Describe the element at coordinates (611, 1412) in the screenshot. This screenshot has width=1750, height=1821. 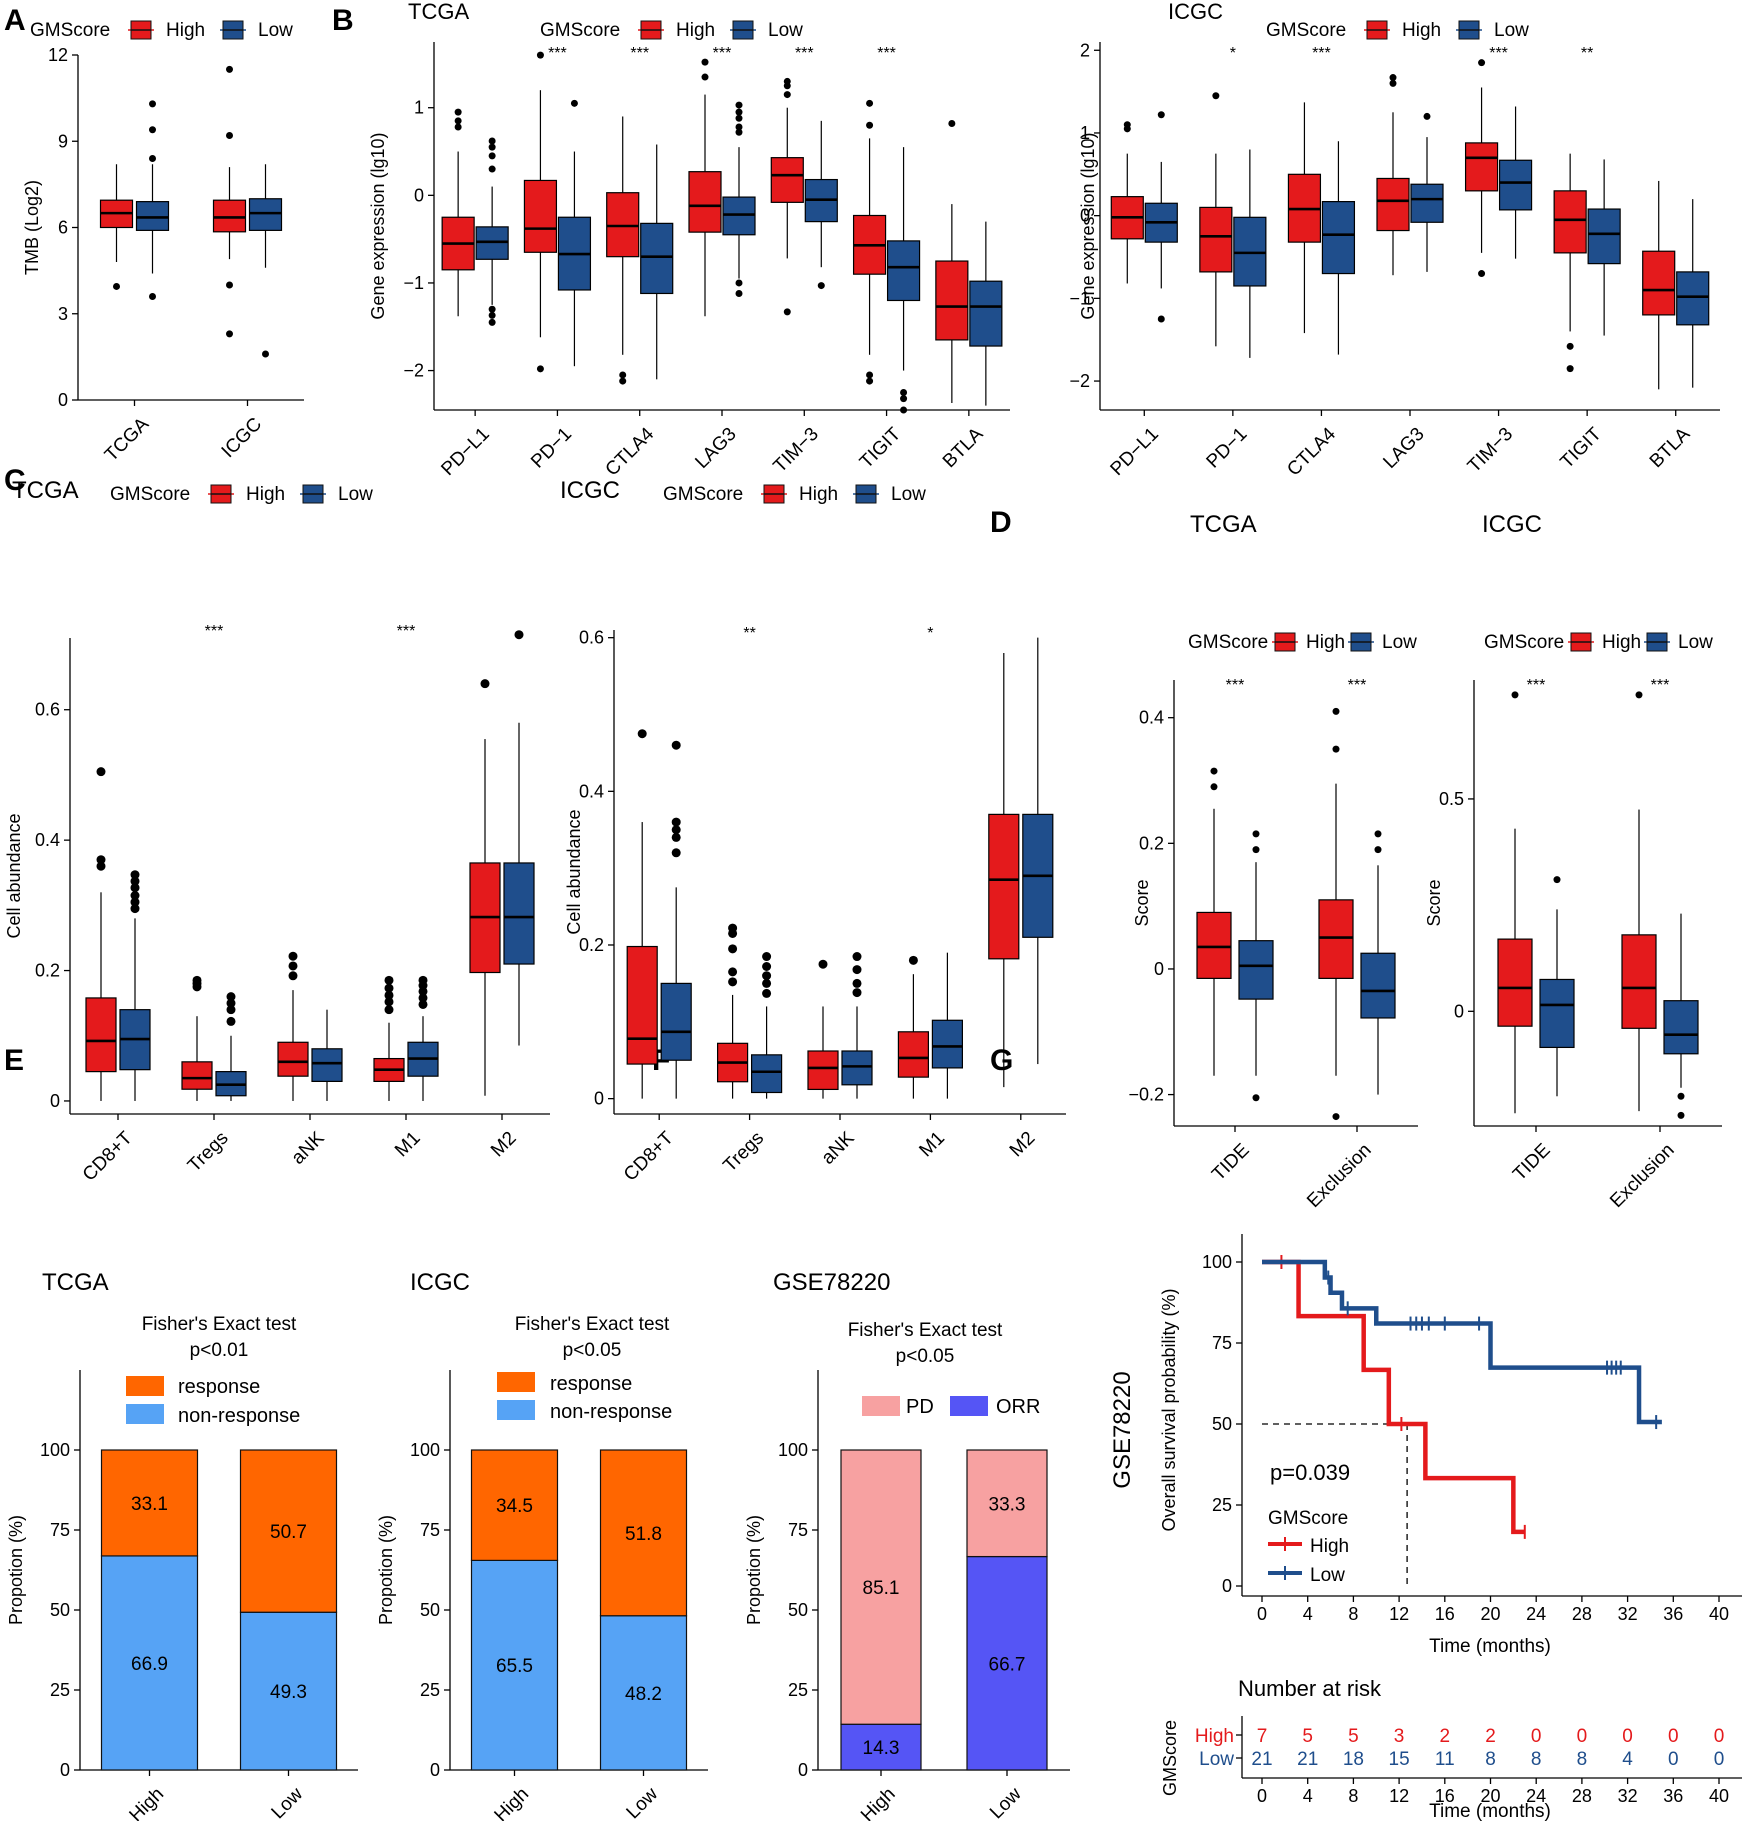
I see `legend-label-nonresponse: non-response` at that location.